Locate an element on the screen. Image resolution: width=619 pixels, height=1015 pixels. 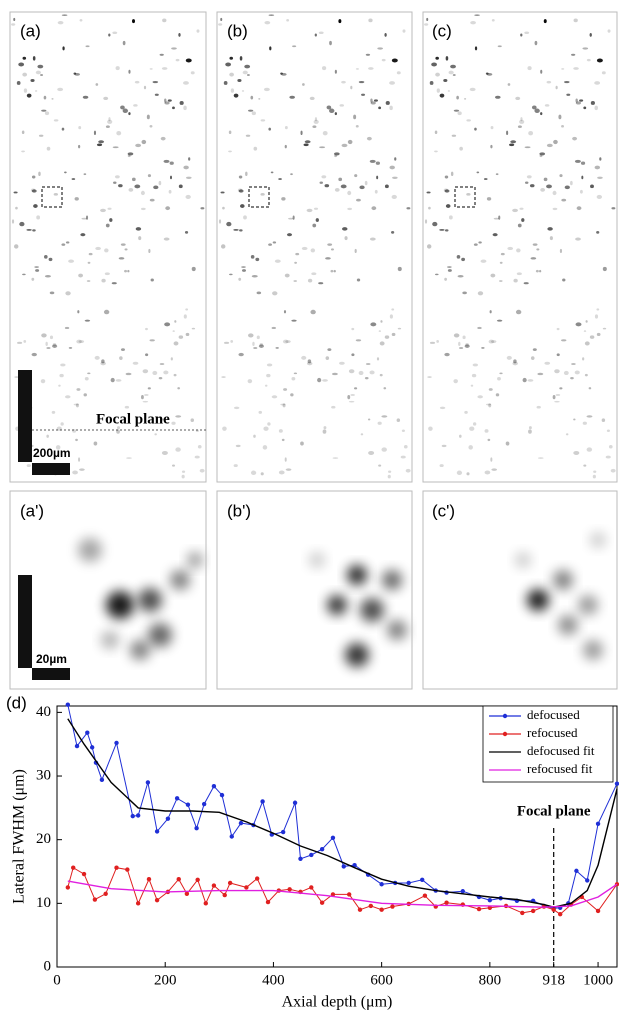
legend-label: refocused is located at coordinates (552, 732).